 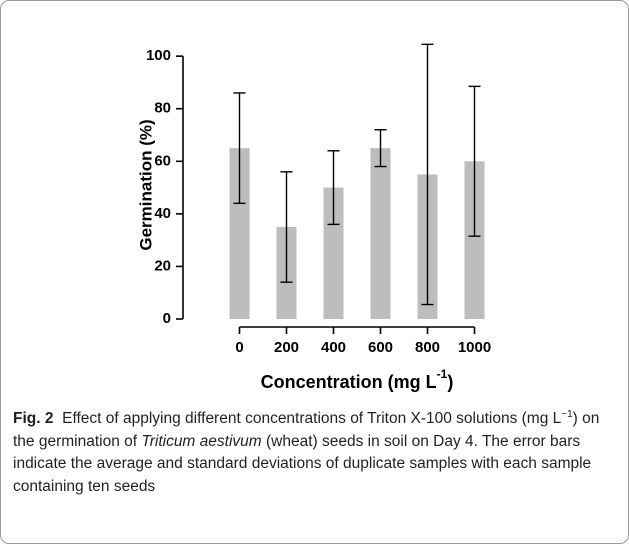 I want to click on y-axis-label: Germination (%), so click(x=145, y=184).